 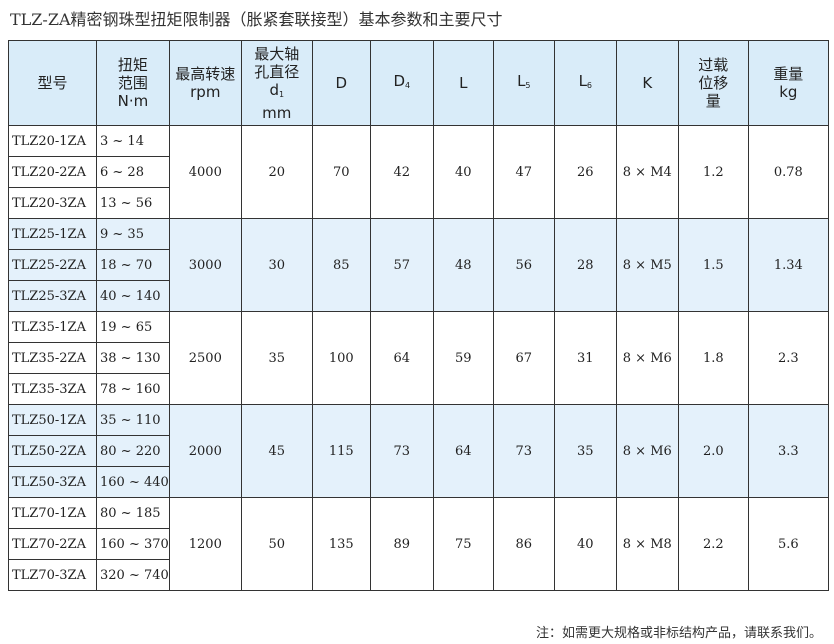 What do you see at coordinates (788, 74) in the screenshot?
I see `header-line: 重量` at bounding box center [788, 74].